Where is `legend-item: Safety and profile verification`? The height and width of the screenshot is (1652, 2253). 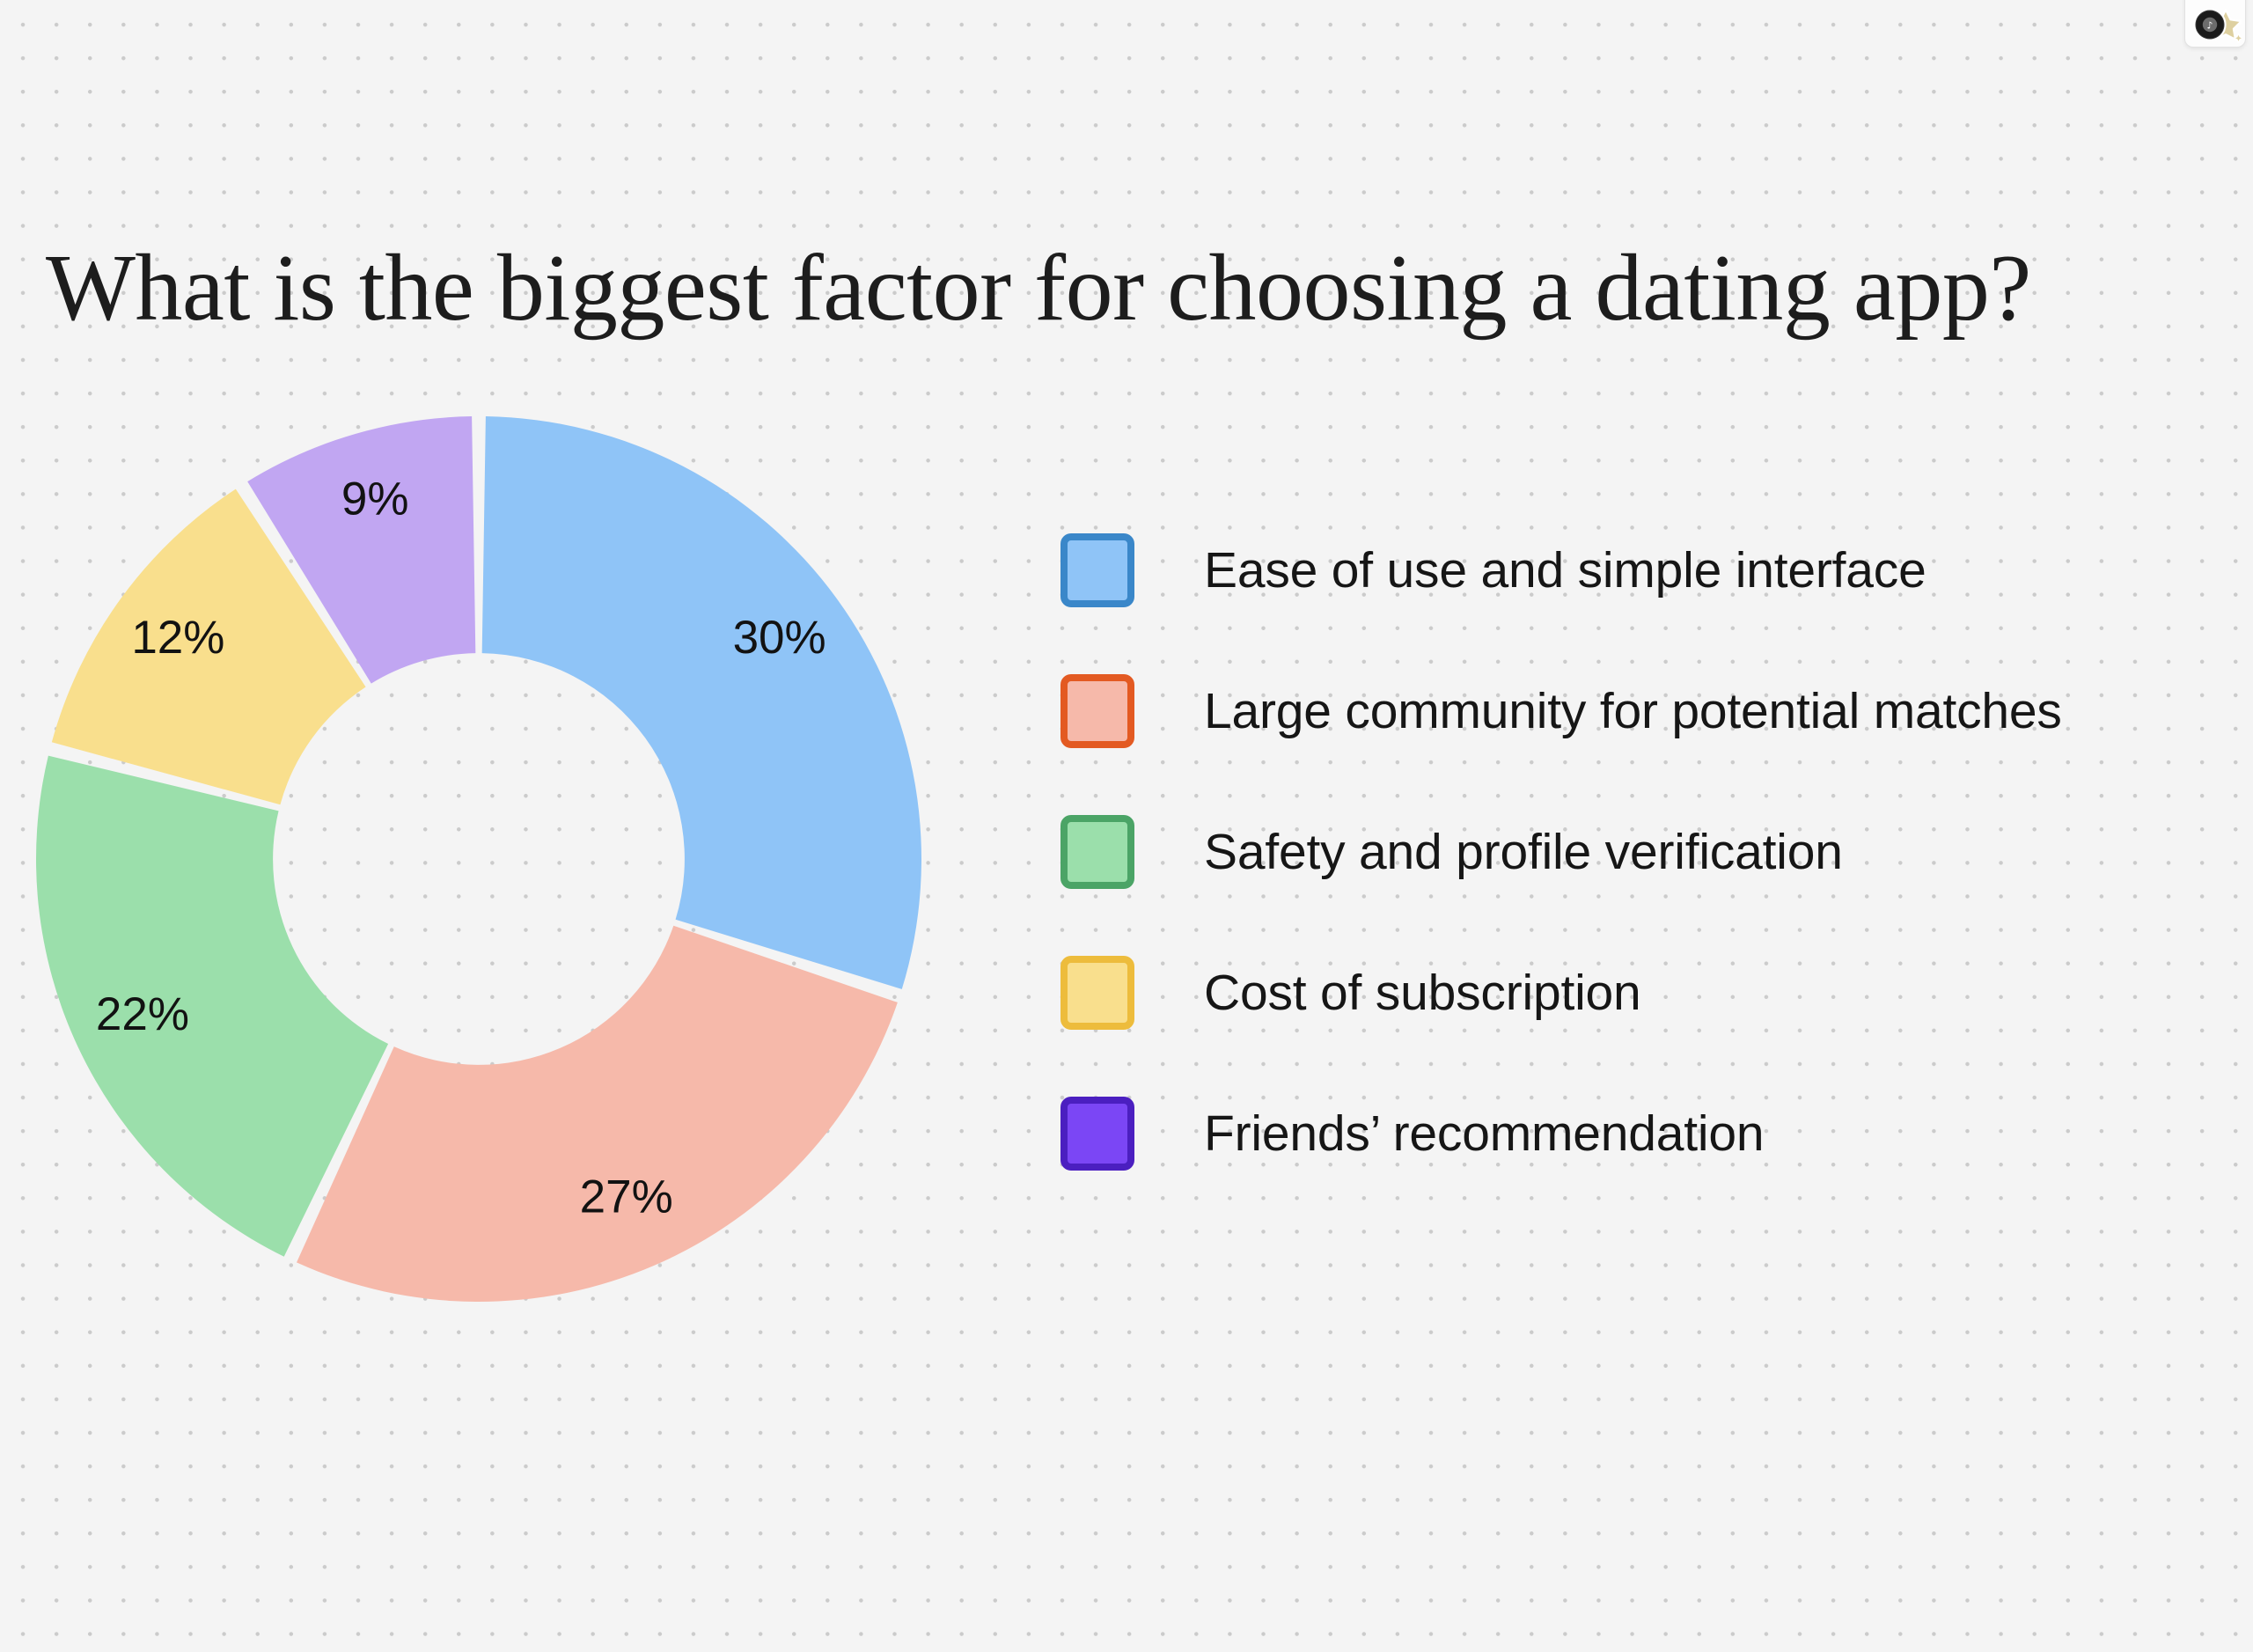
legend-item: Safety and profile verification is located at coordinates (1624, 852).